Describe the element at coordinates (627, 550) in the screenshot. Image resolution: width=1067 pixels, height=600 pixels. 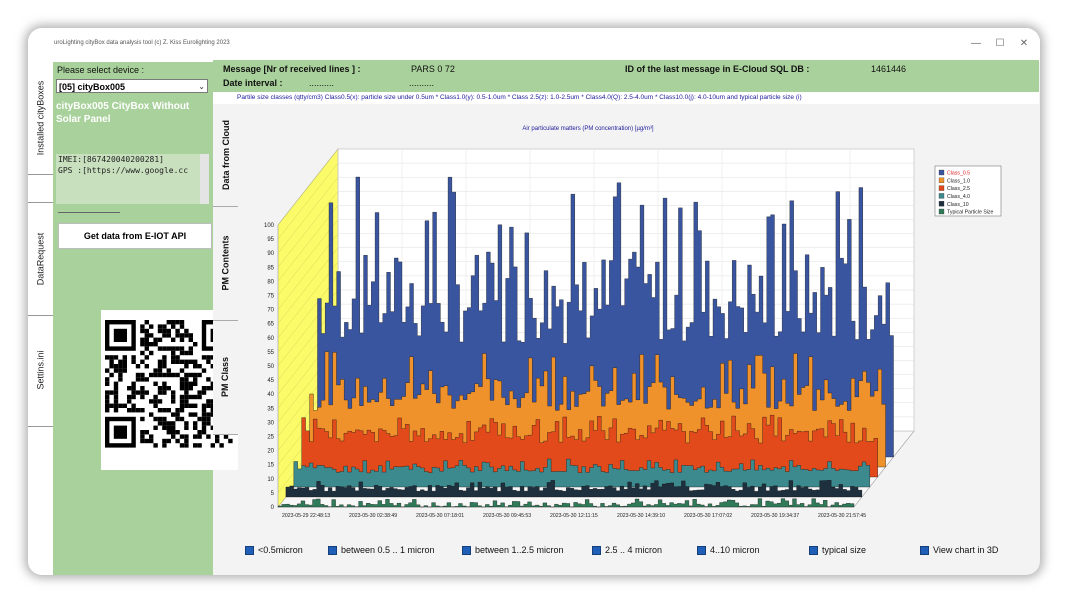
I see `checkbox-class-40: 2.5 .. 4 micron` at that location.